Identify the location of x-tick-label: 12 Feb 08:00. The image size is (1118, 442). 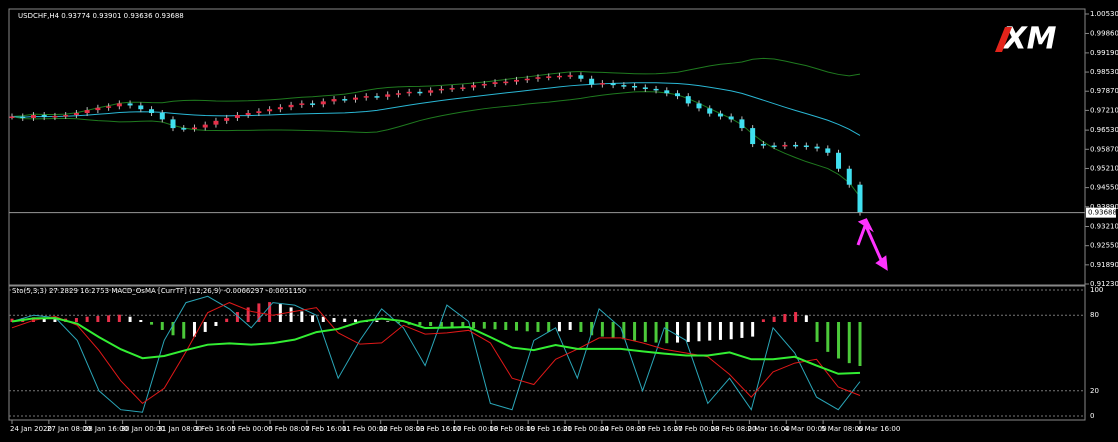
(402, 429).